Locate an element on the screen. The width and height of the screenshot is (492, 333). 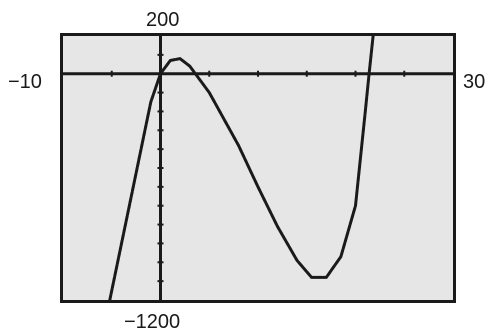
xmin-label: −10 is located at coordinates (25, 82).